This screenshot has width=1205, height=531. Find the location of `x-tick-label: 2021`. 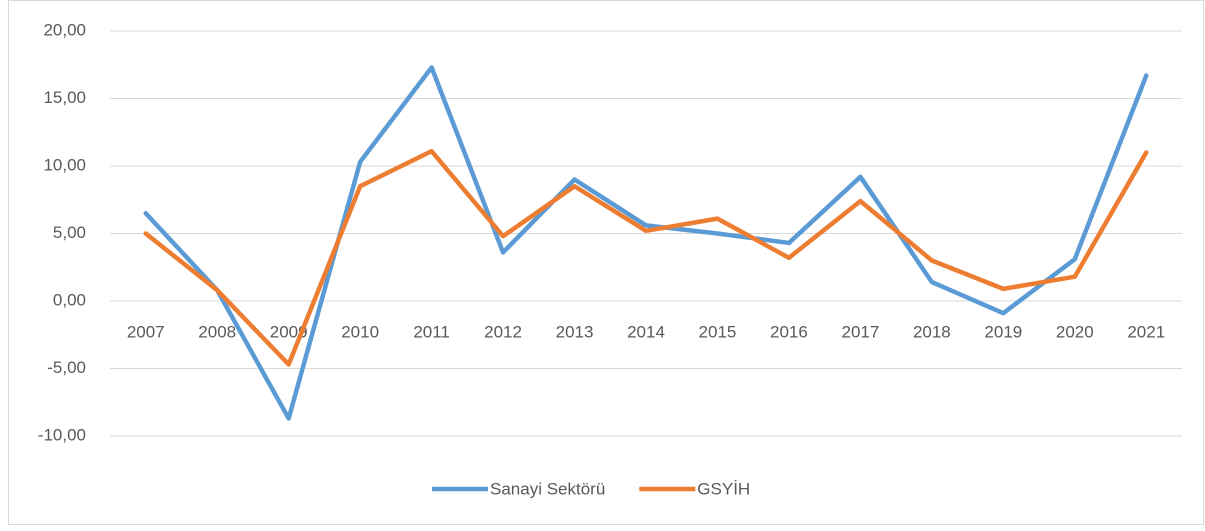

x-tick-label: 2021 is located at coordinates (1146, 331).